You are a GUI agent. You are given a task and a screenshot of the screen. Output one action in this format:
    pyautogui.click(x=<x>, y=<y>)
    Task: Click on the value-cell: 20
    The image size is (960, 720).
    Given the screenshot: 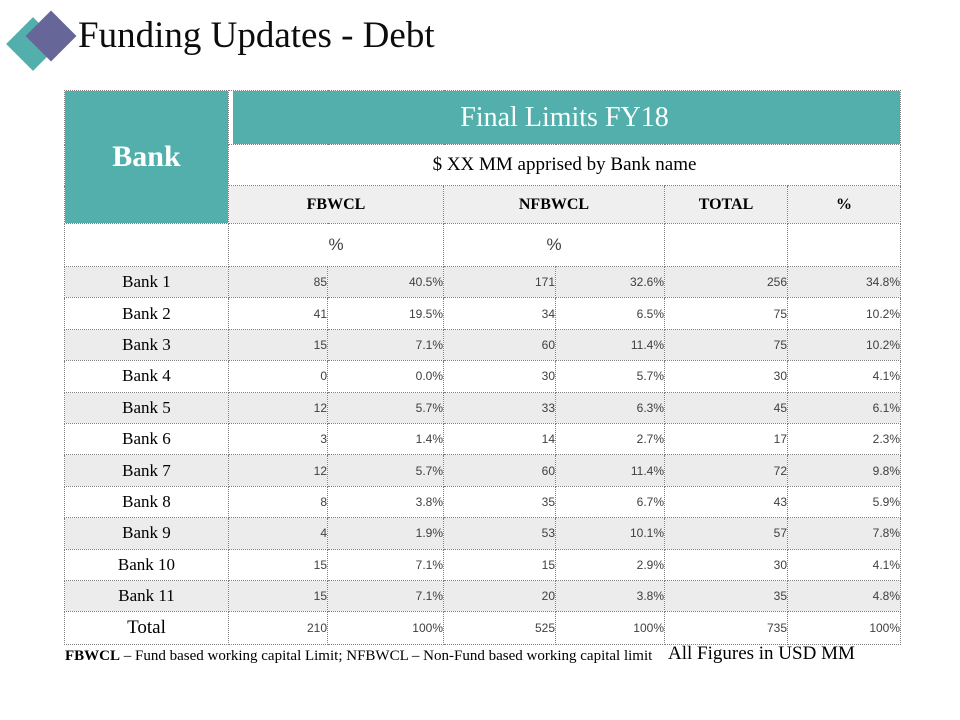 What is the action you would take?
    pyautogui.click(x=499, y=596)
    